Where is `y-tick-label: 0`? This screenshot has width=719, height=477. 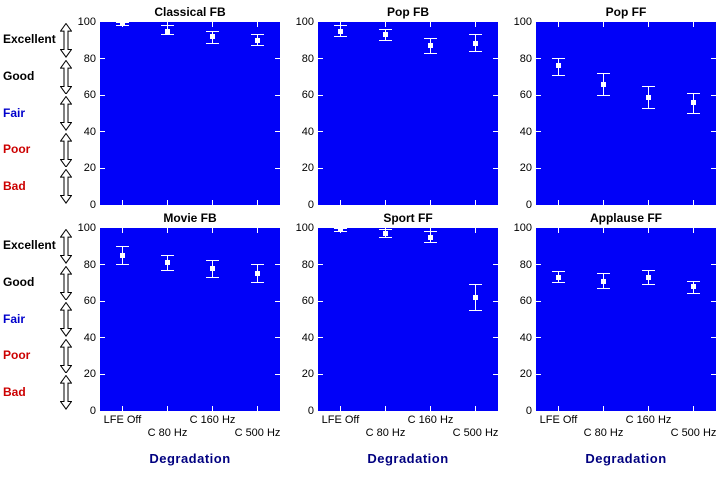
y-tick-label: 0 is located at coordinates (92, 411).